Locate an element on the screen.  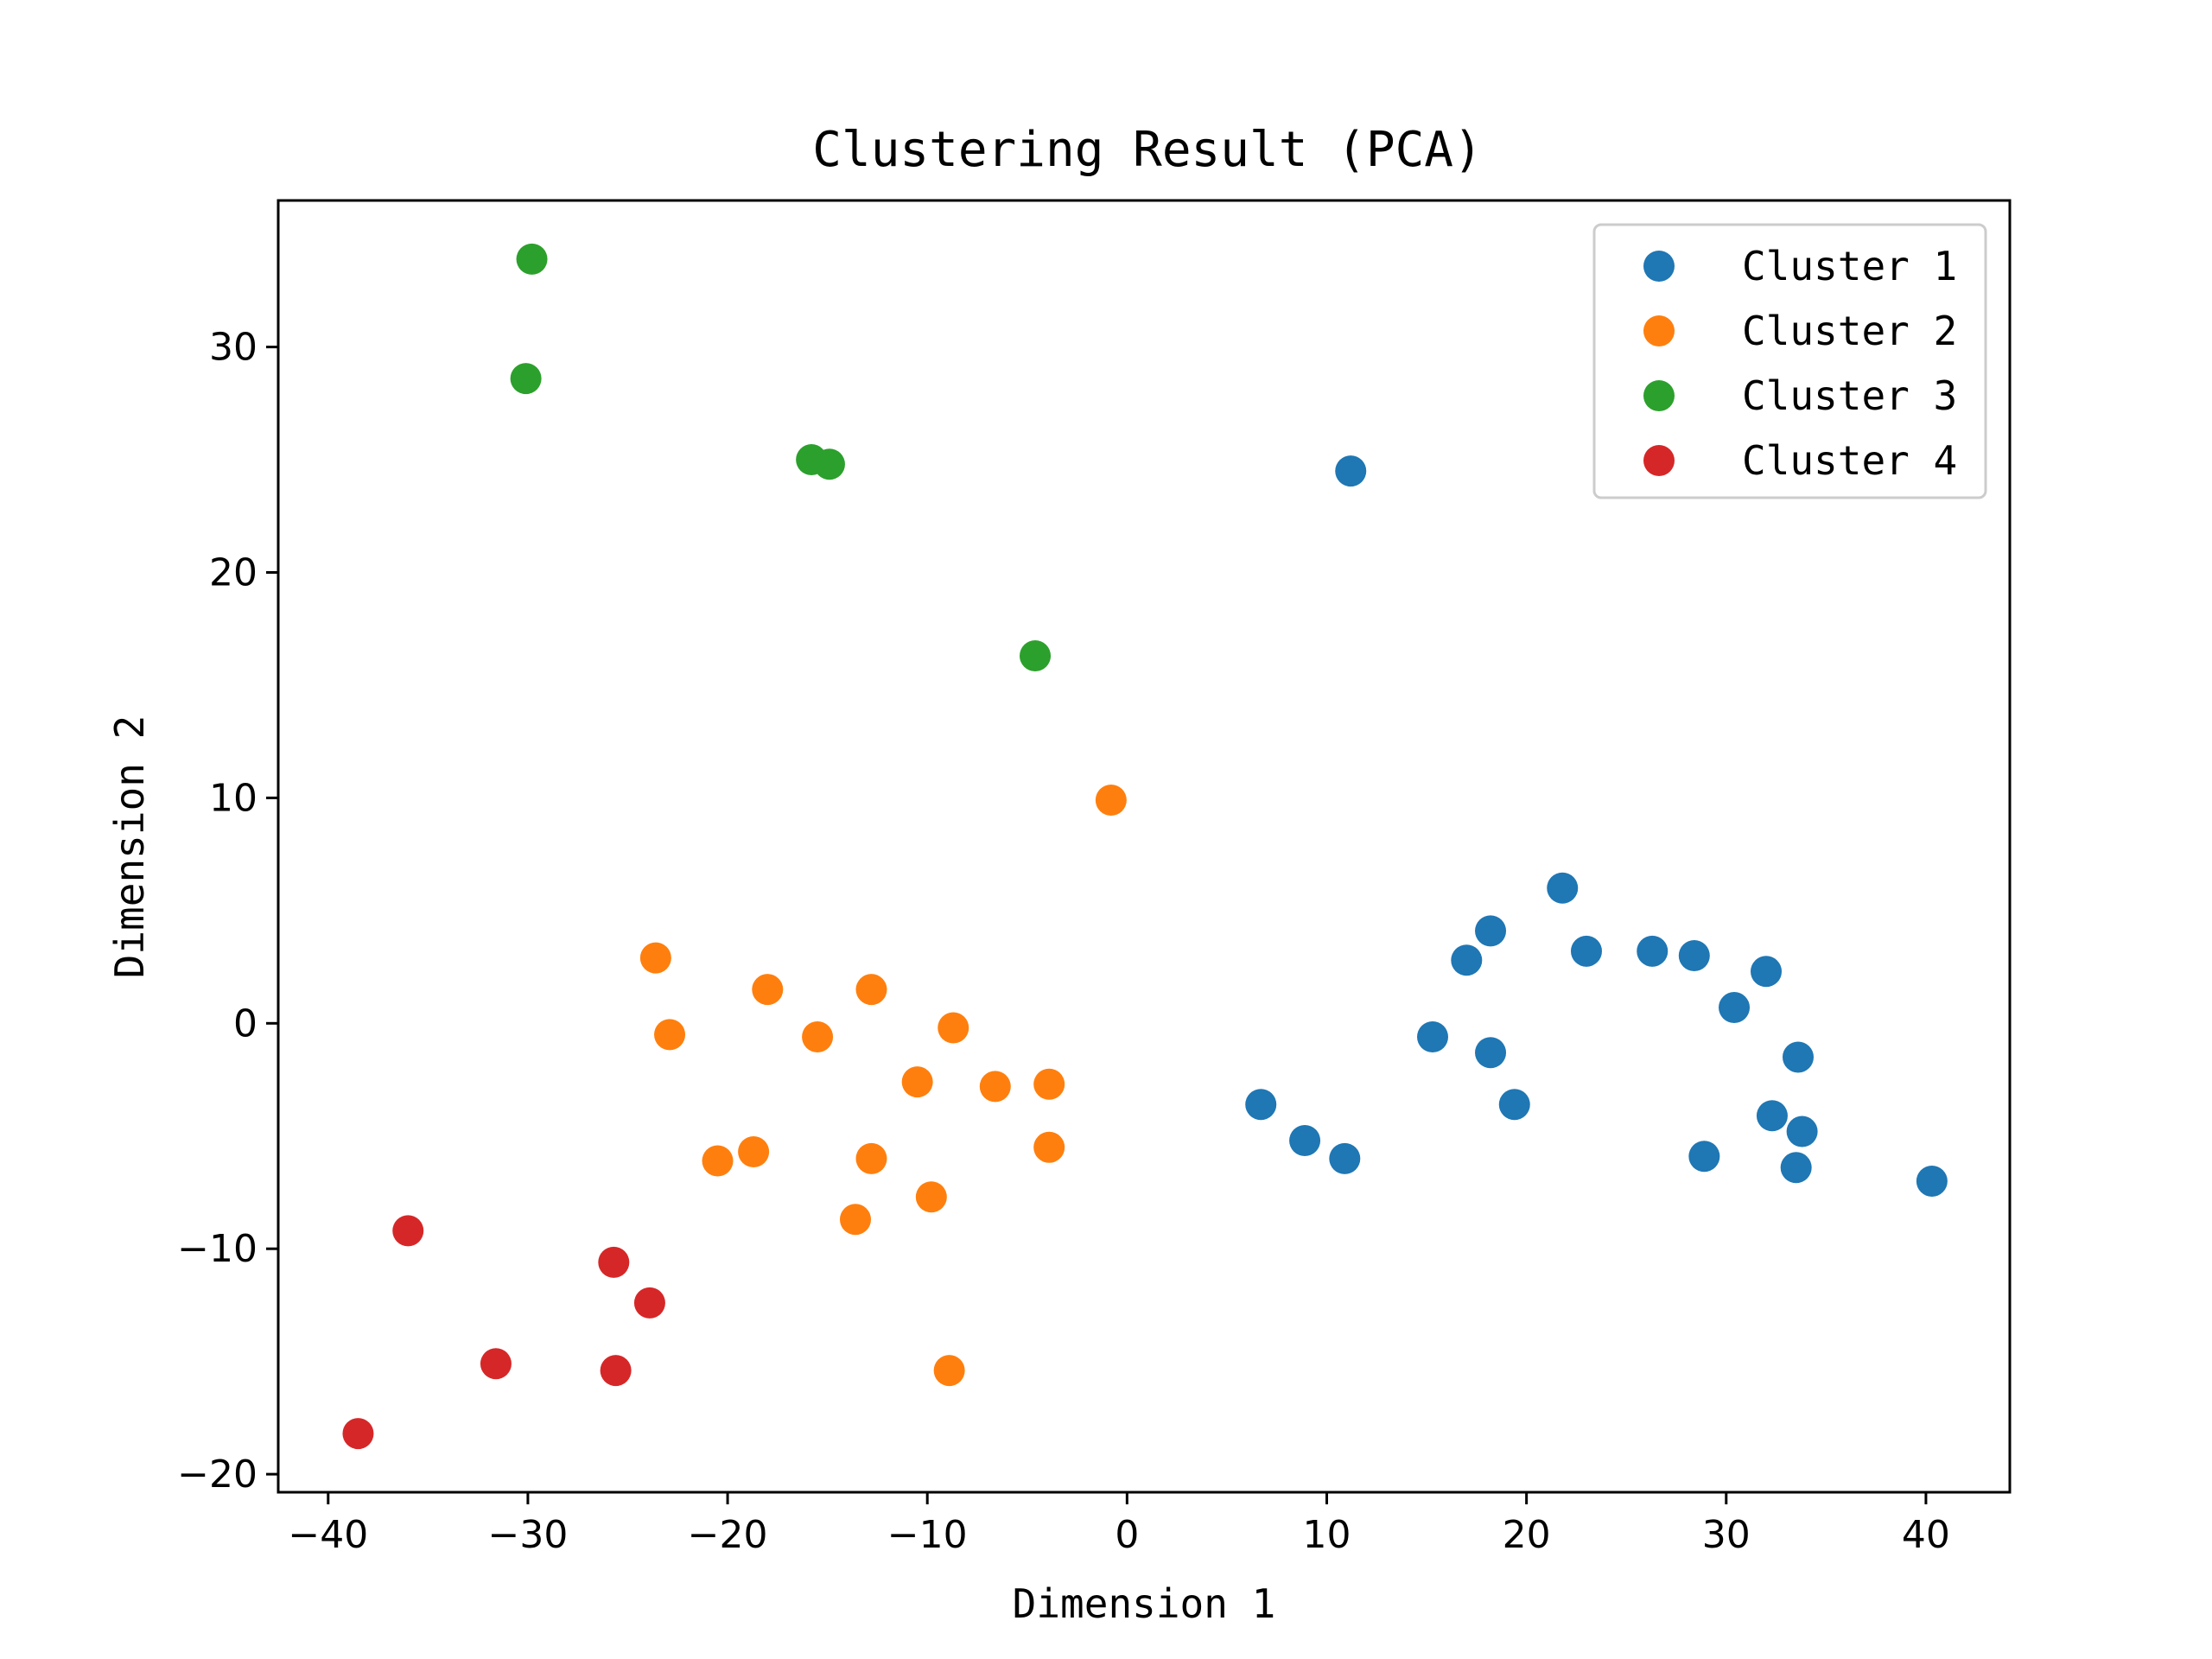
x-tick-label: −20 is located at coordinates (728, 1535).